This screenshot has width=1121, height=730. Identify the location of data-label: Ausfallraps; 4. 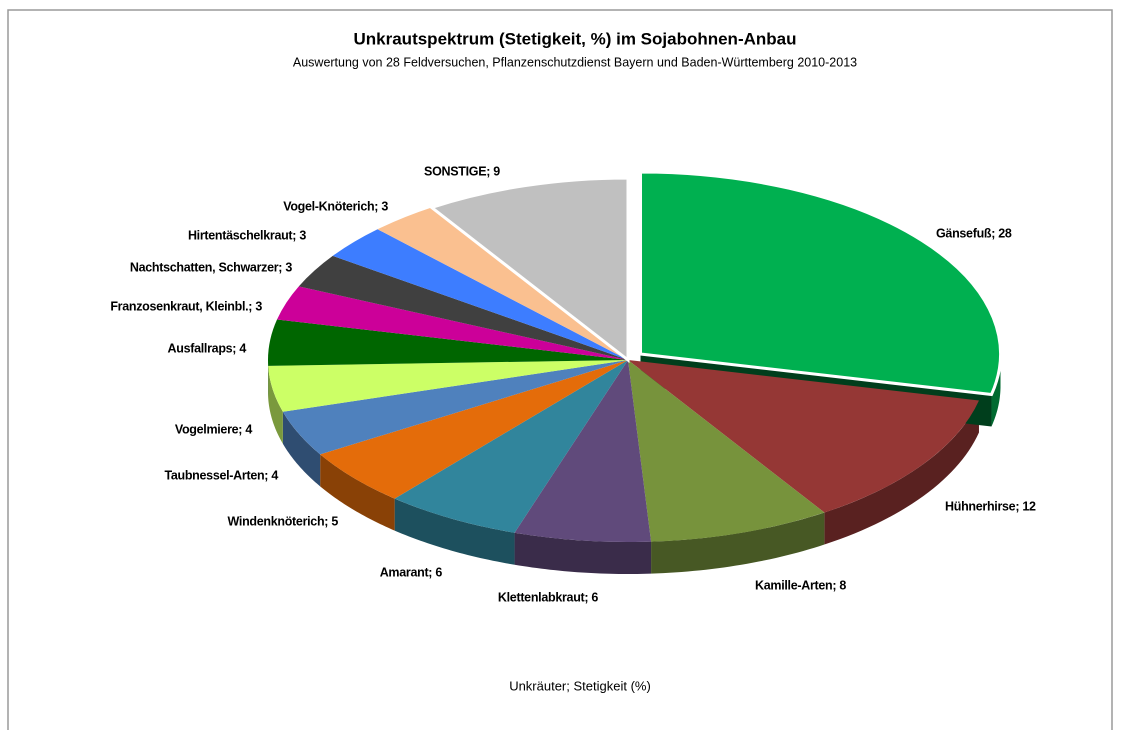
(207, 348).